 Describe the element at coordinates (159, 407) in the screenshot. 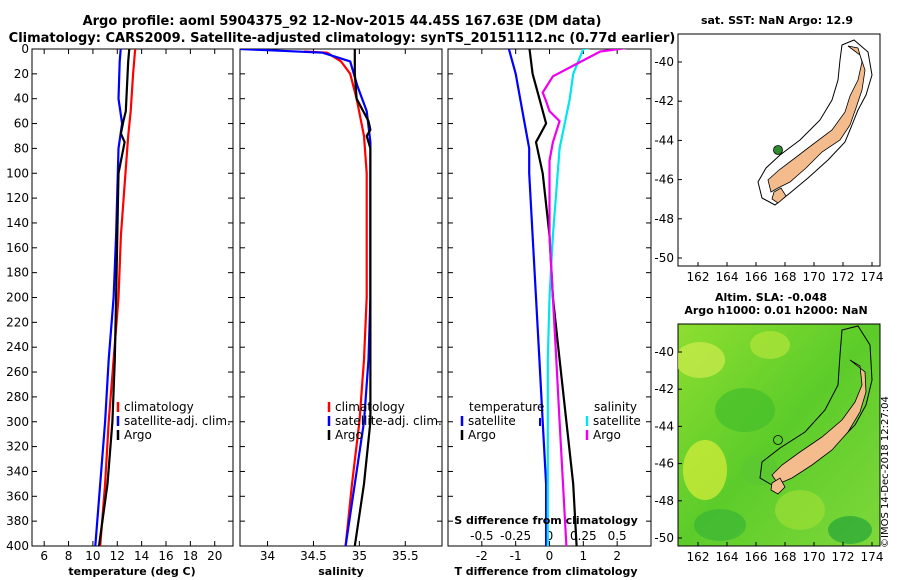

I see `temperature-legend-climatology: climatology` at that location.